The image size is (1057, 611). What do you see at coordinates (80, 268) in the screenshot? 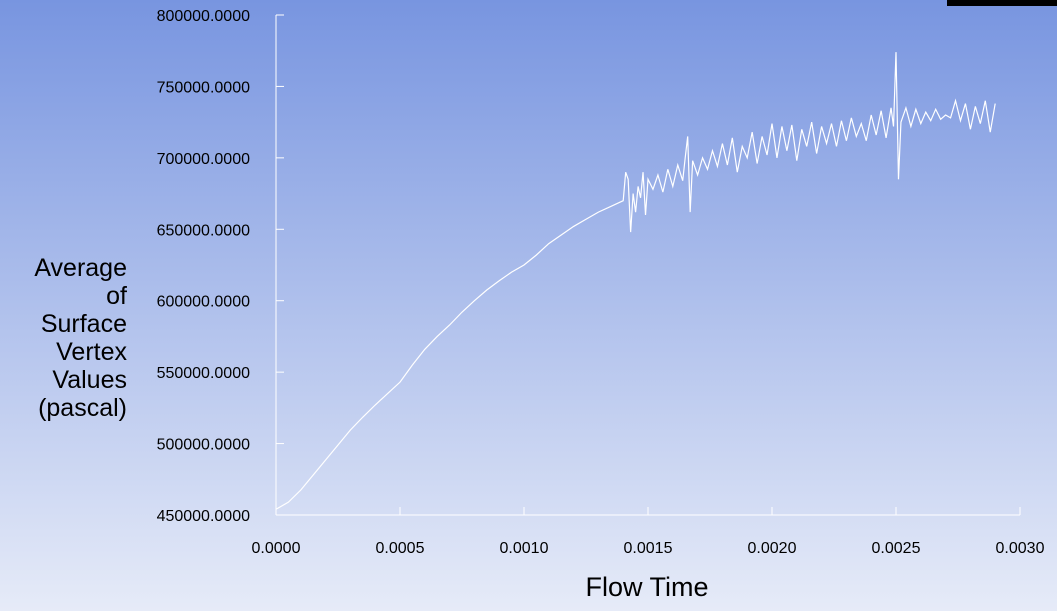
I see `y-axis-title-line: Average` at bounding box center [80, 268].